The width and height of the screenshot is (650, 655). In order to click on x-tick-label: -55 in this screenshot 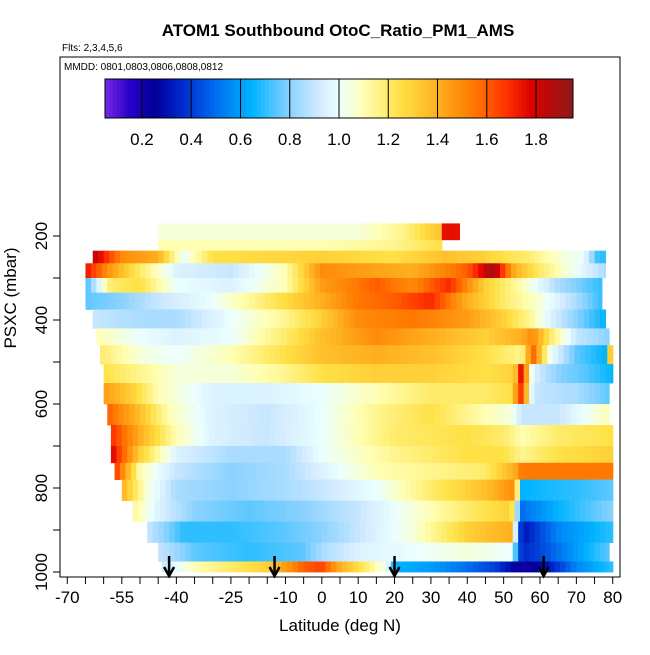, I will do `click(122, 597)`.